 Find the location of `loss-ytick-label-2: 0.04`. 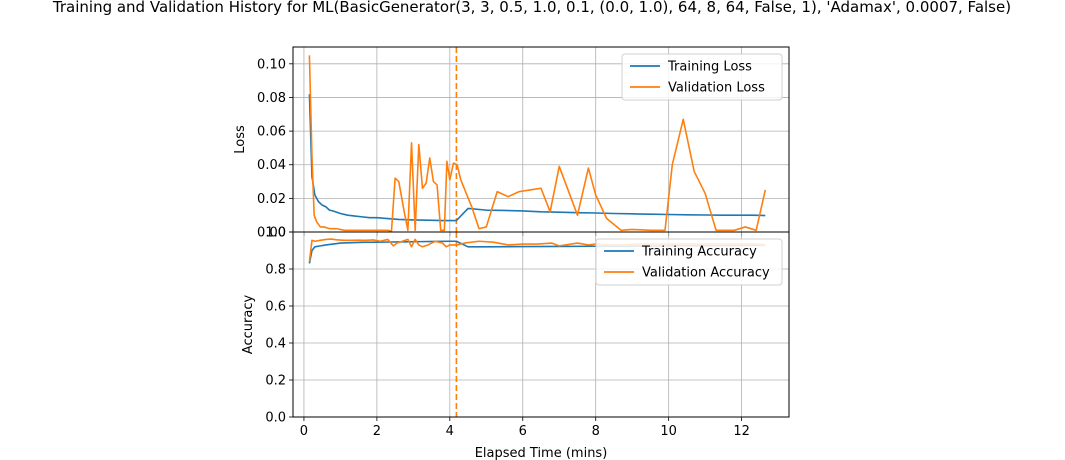

loss-ytick-label-2: 0.04 is located at coordinates (271, 165).